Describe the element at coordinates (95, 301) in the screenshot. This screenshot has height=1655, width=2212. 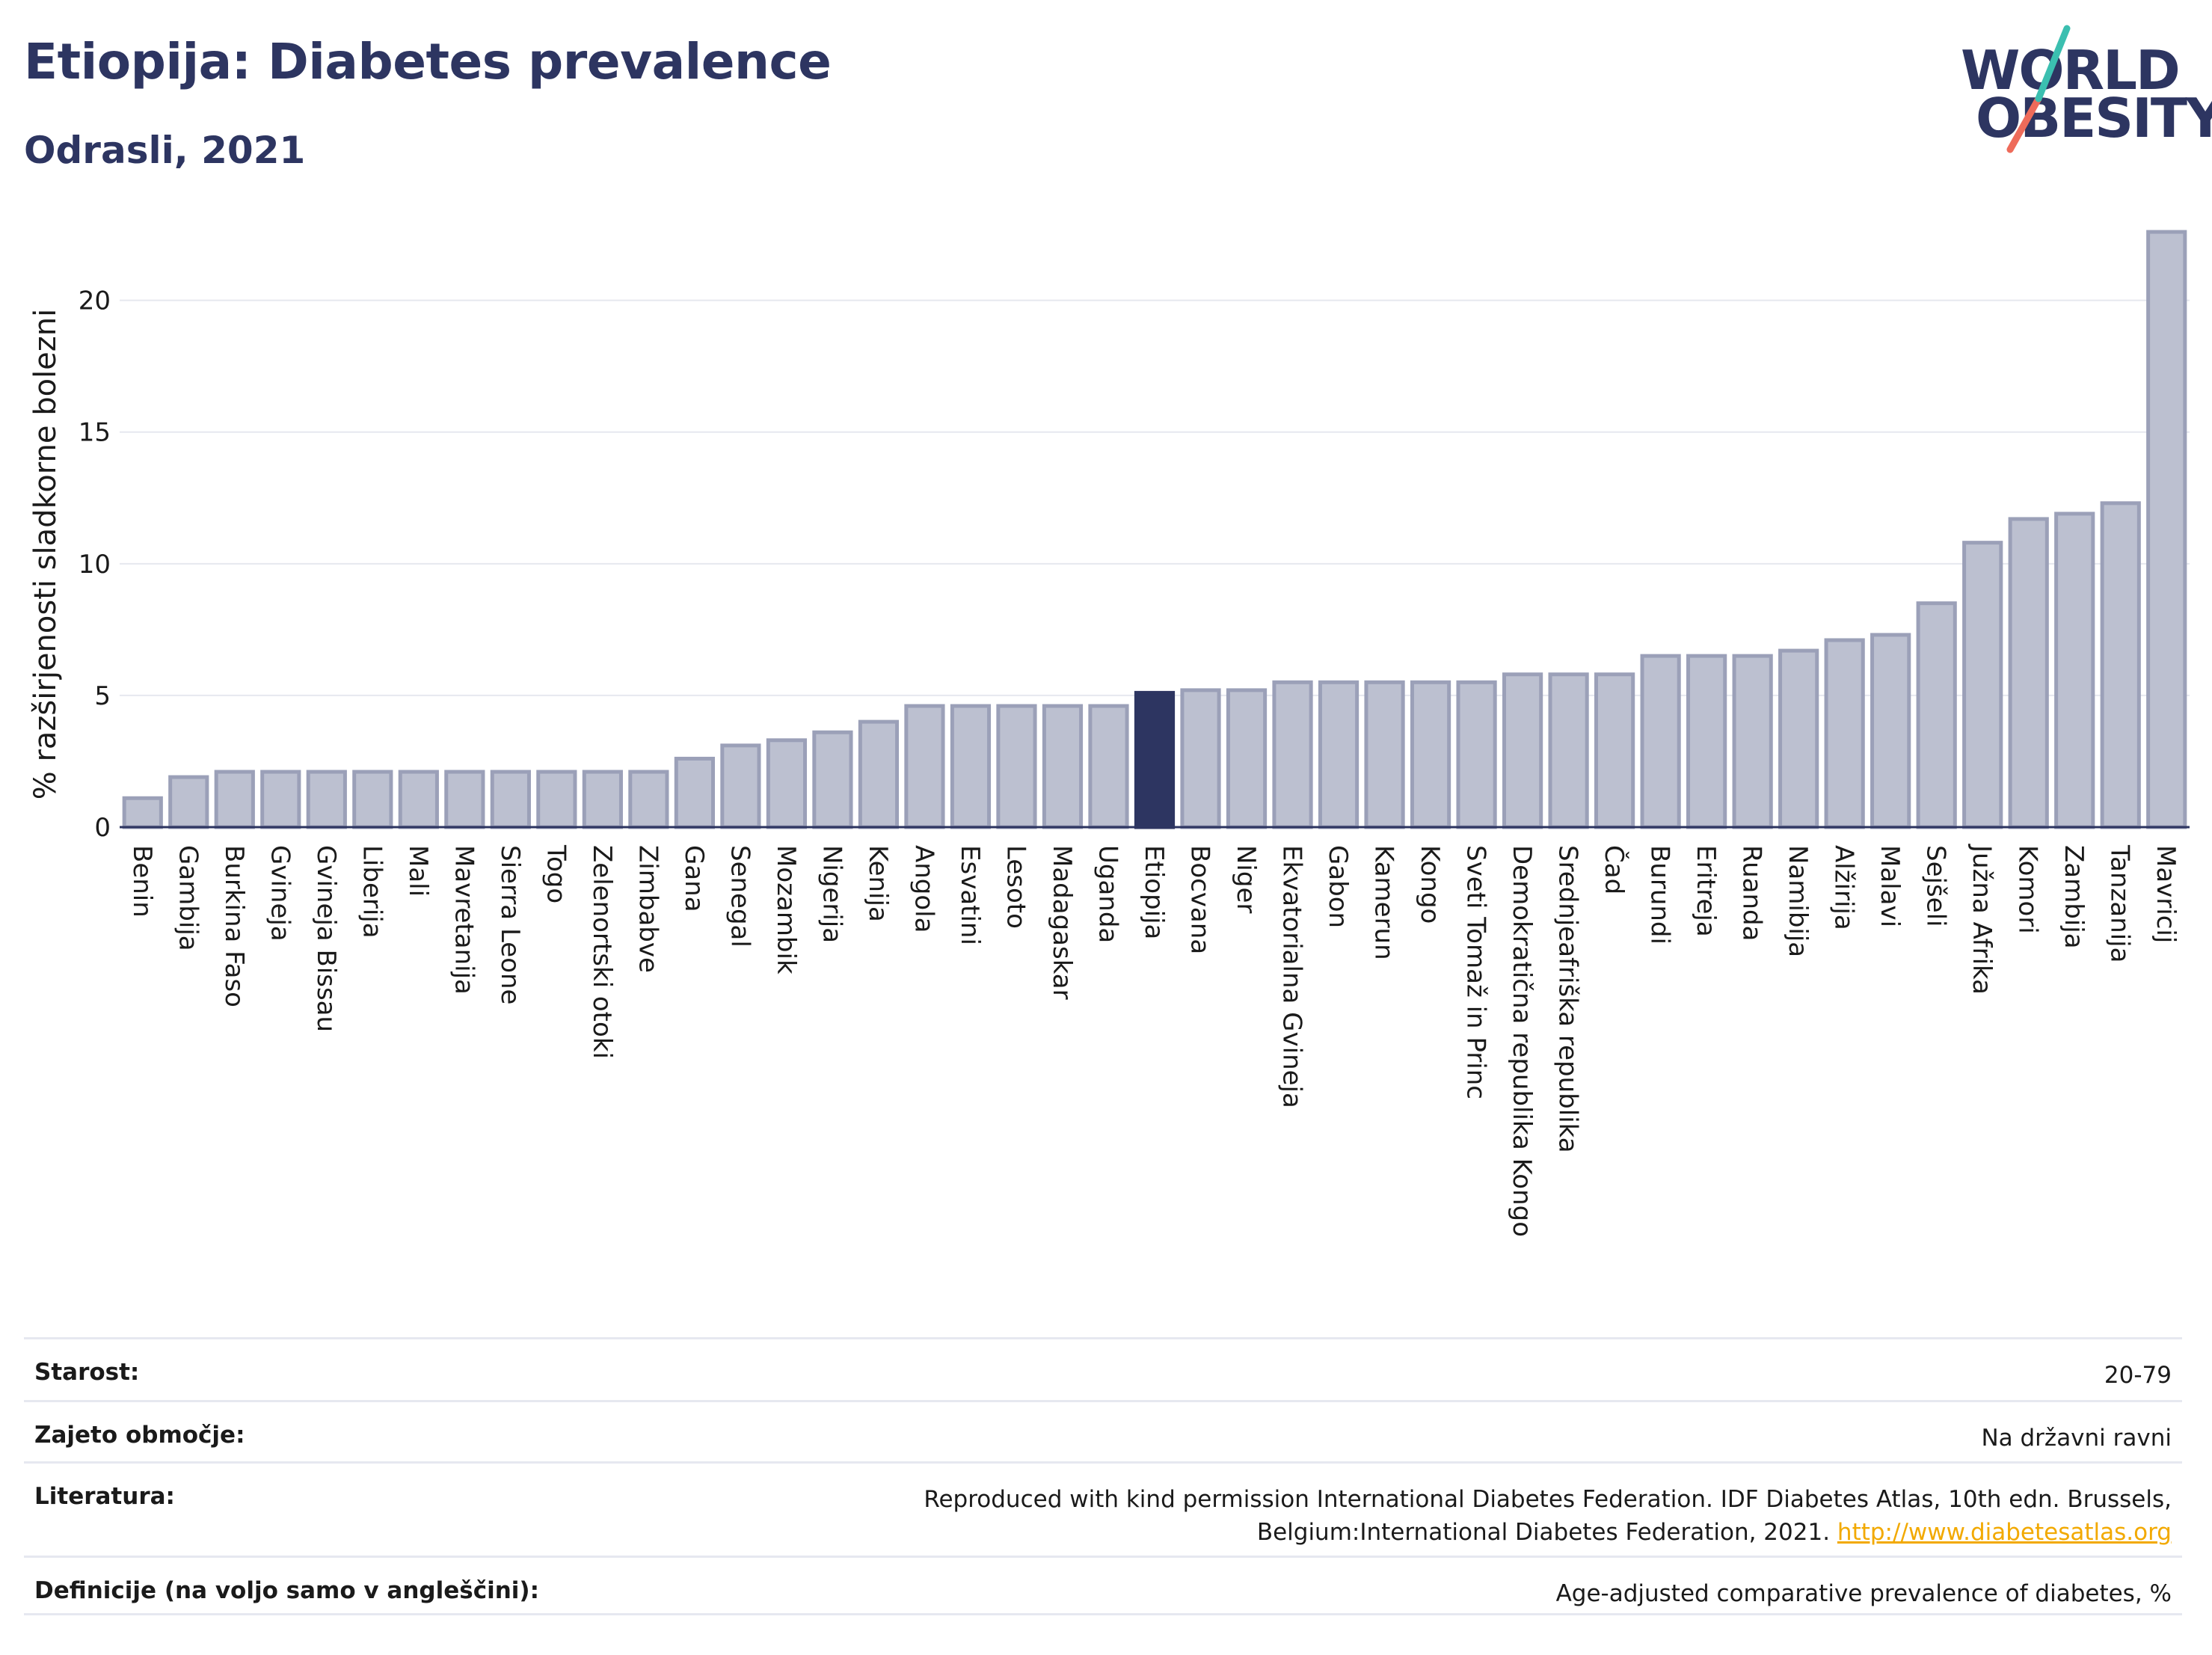
I see `y-tick-label: 20` at that location.